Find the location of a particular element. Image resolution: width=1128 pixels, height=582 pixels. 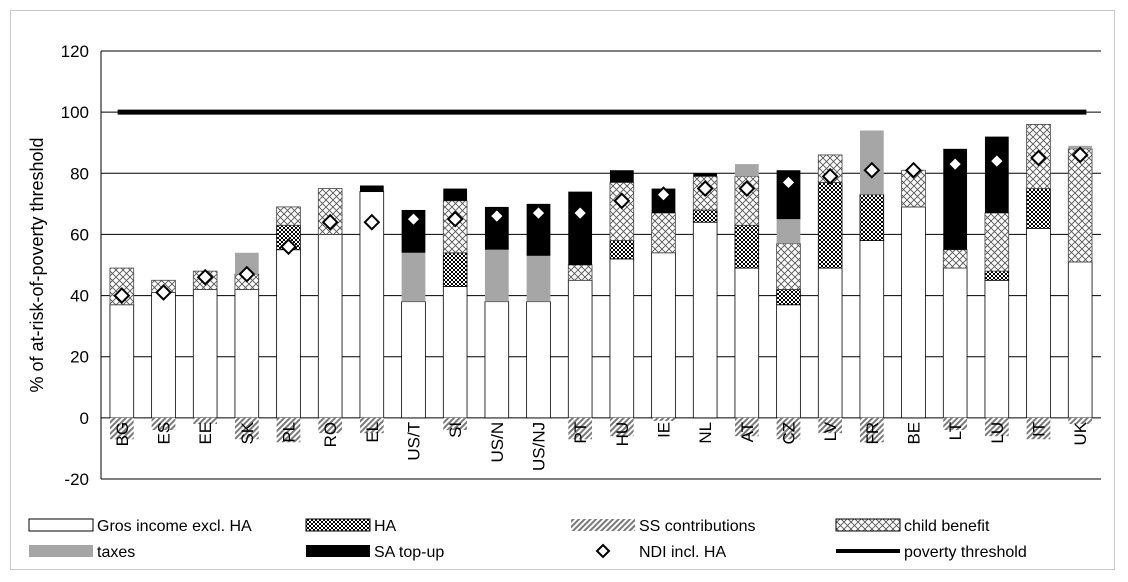

category-label: IE is located at coordinates (664, 430).